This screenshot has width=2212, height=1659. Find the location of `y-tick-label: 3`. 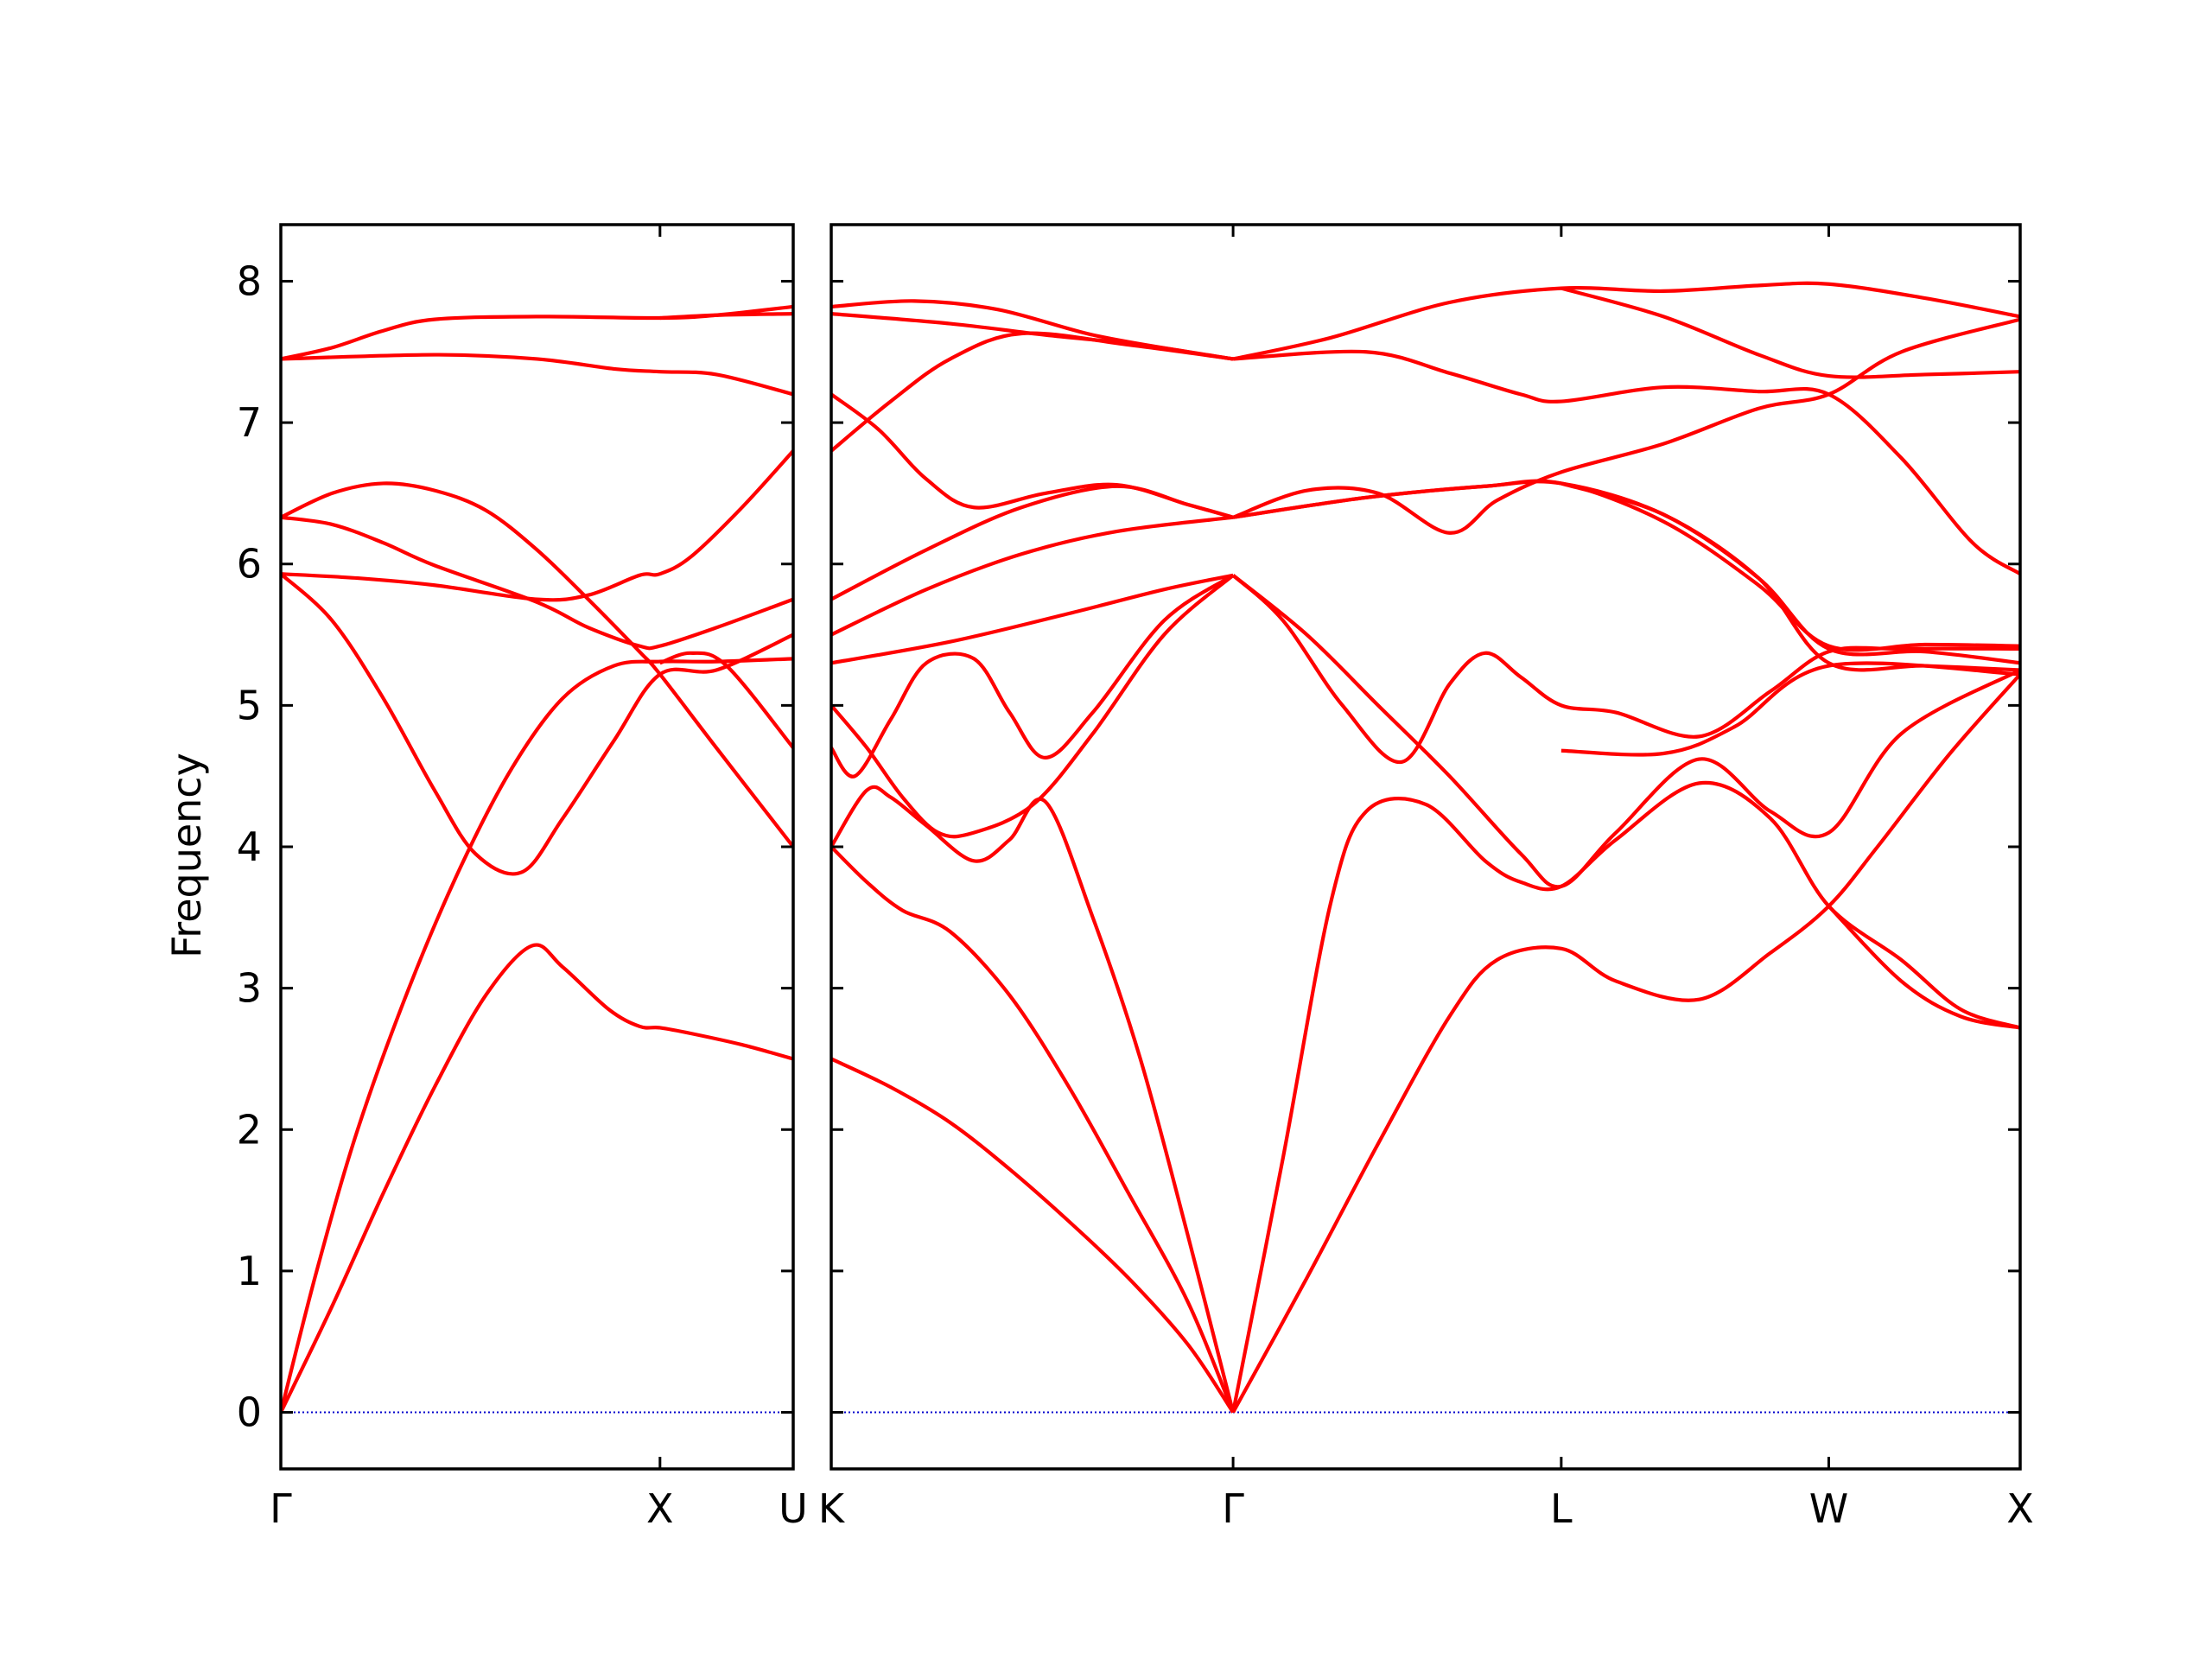

y-tick-label: 3 is located at coordinates (249, 988).